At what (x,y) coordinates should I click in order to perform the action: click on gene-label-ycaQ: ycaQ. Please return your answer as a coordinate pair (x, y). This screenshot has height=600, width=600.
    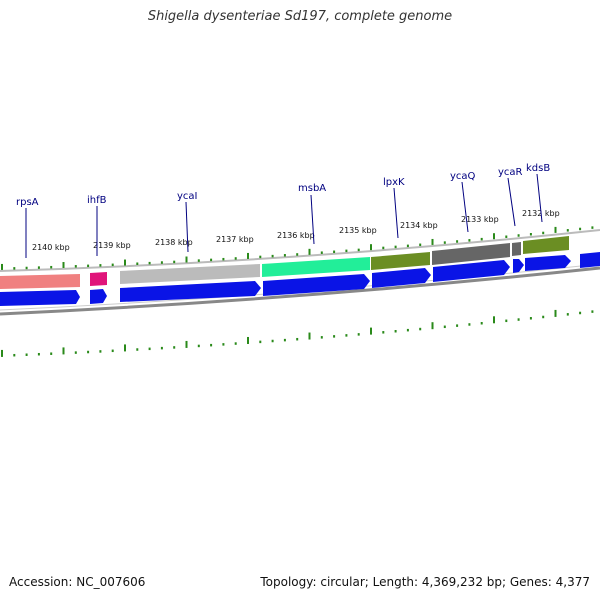
    Looking at the image, I should click on (463, 176).